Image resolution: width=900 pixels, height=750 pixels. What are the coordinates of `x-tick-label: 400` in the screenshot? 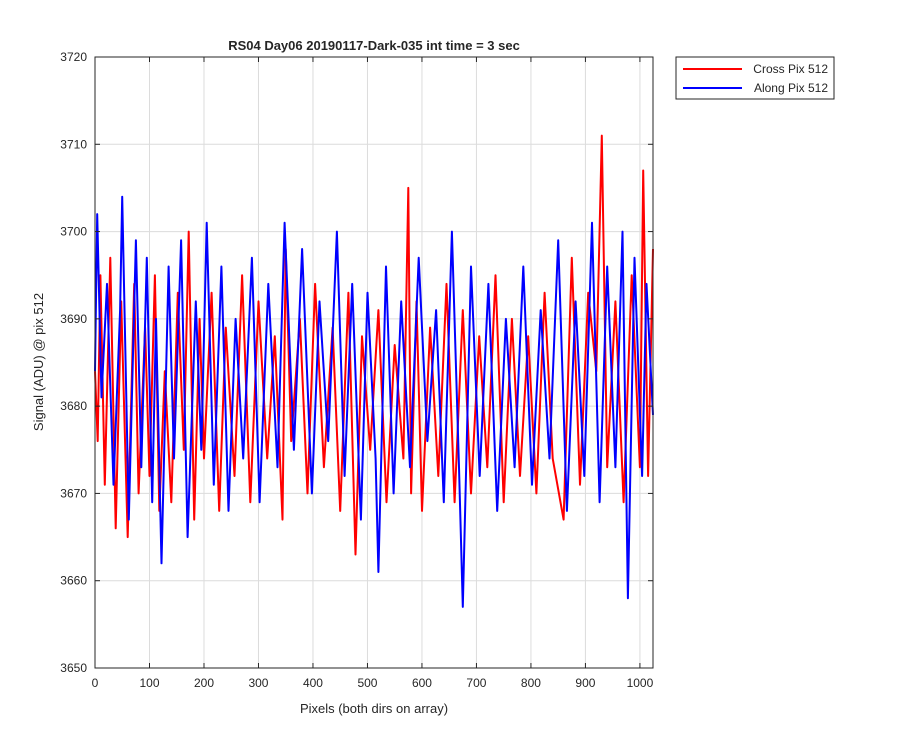 It's located at (313, 683).